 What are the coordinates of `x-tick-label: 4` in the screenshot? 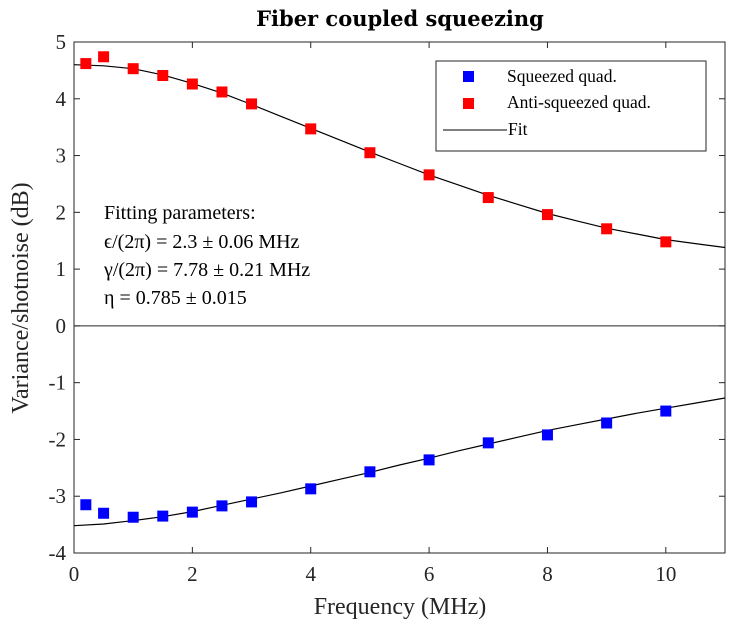 It's located at (310, 574).